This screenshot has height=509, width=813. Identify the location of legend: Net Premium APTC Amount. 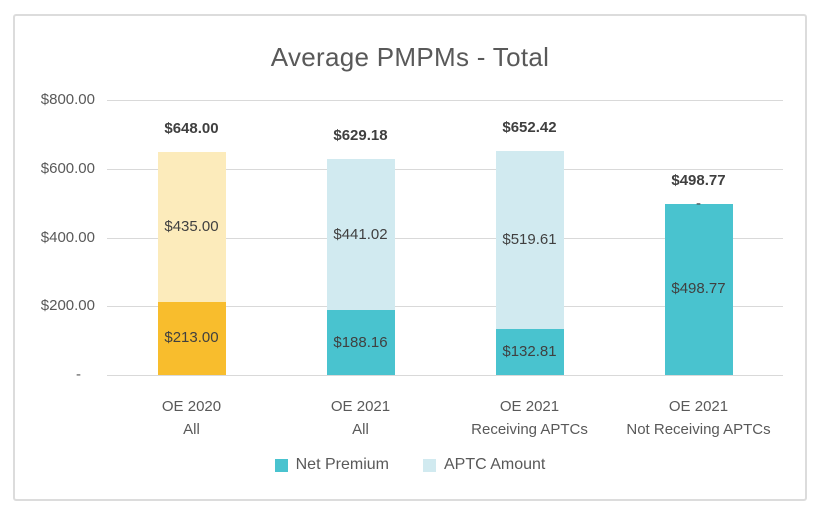
(410, 465).